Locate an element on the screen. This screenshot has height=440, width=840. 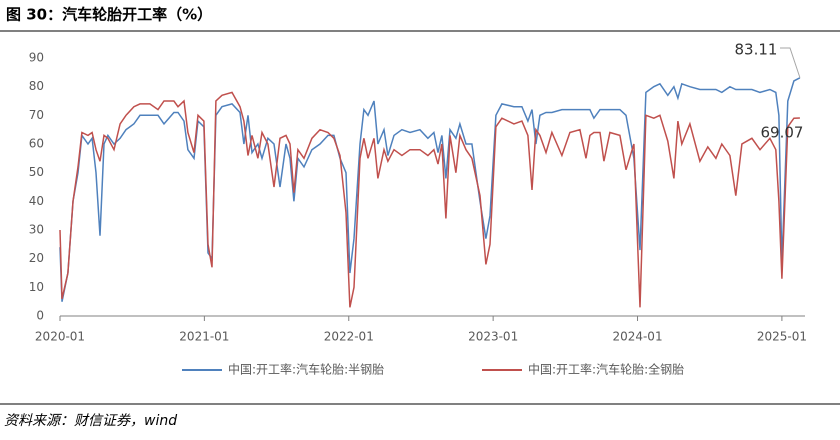
source: 资料来源：财信证券，wind is located at coordinates (90, 421).